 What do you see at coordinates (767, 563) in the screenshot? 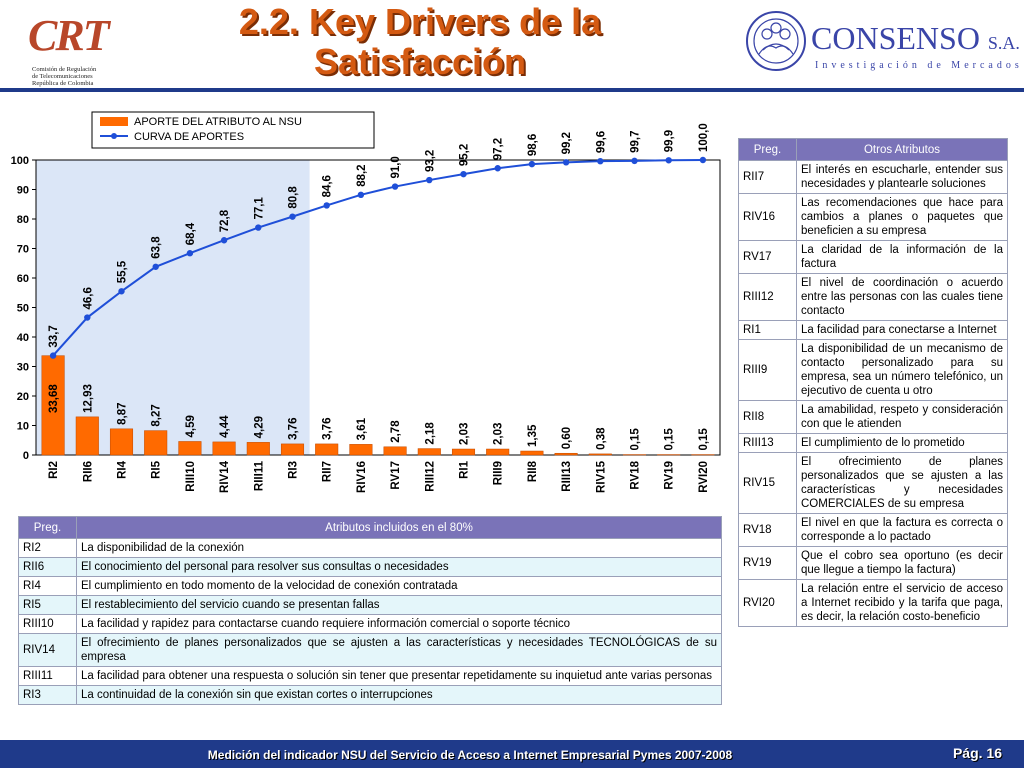
I see `row-code: RV19` at bounding box center [767, 563].